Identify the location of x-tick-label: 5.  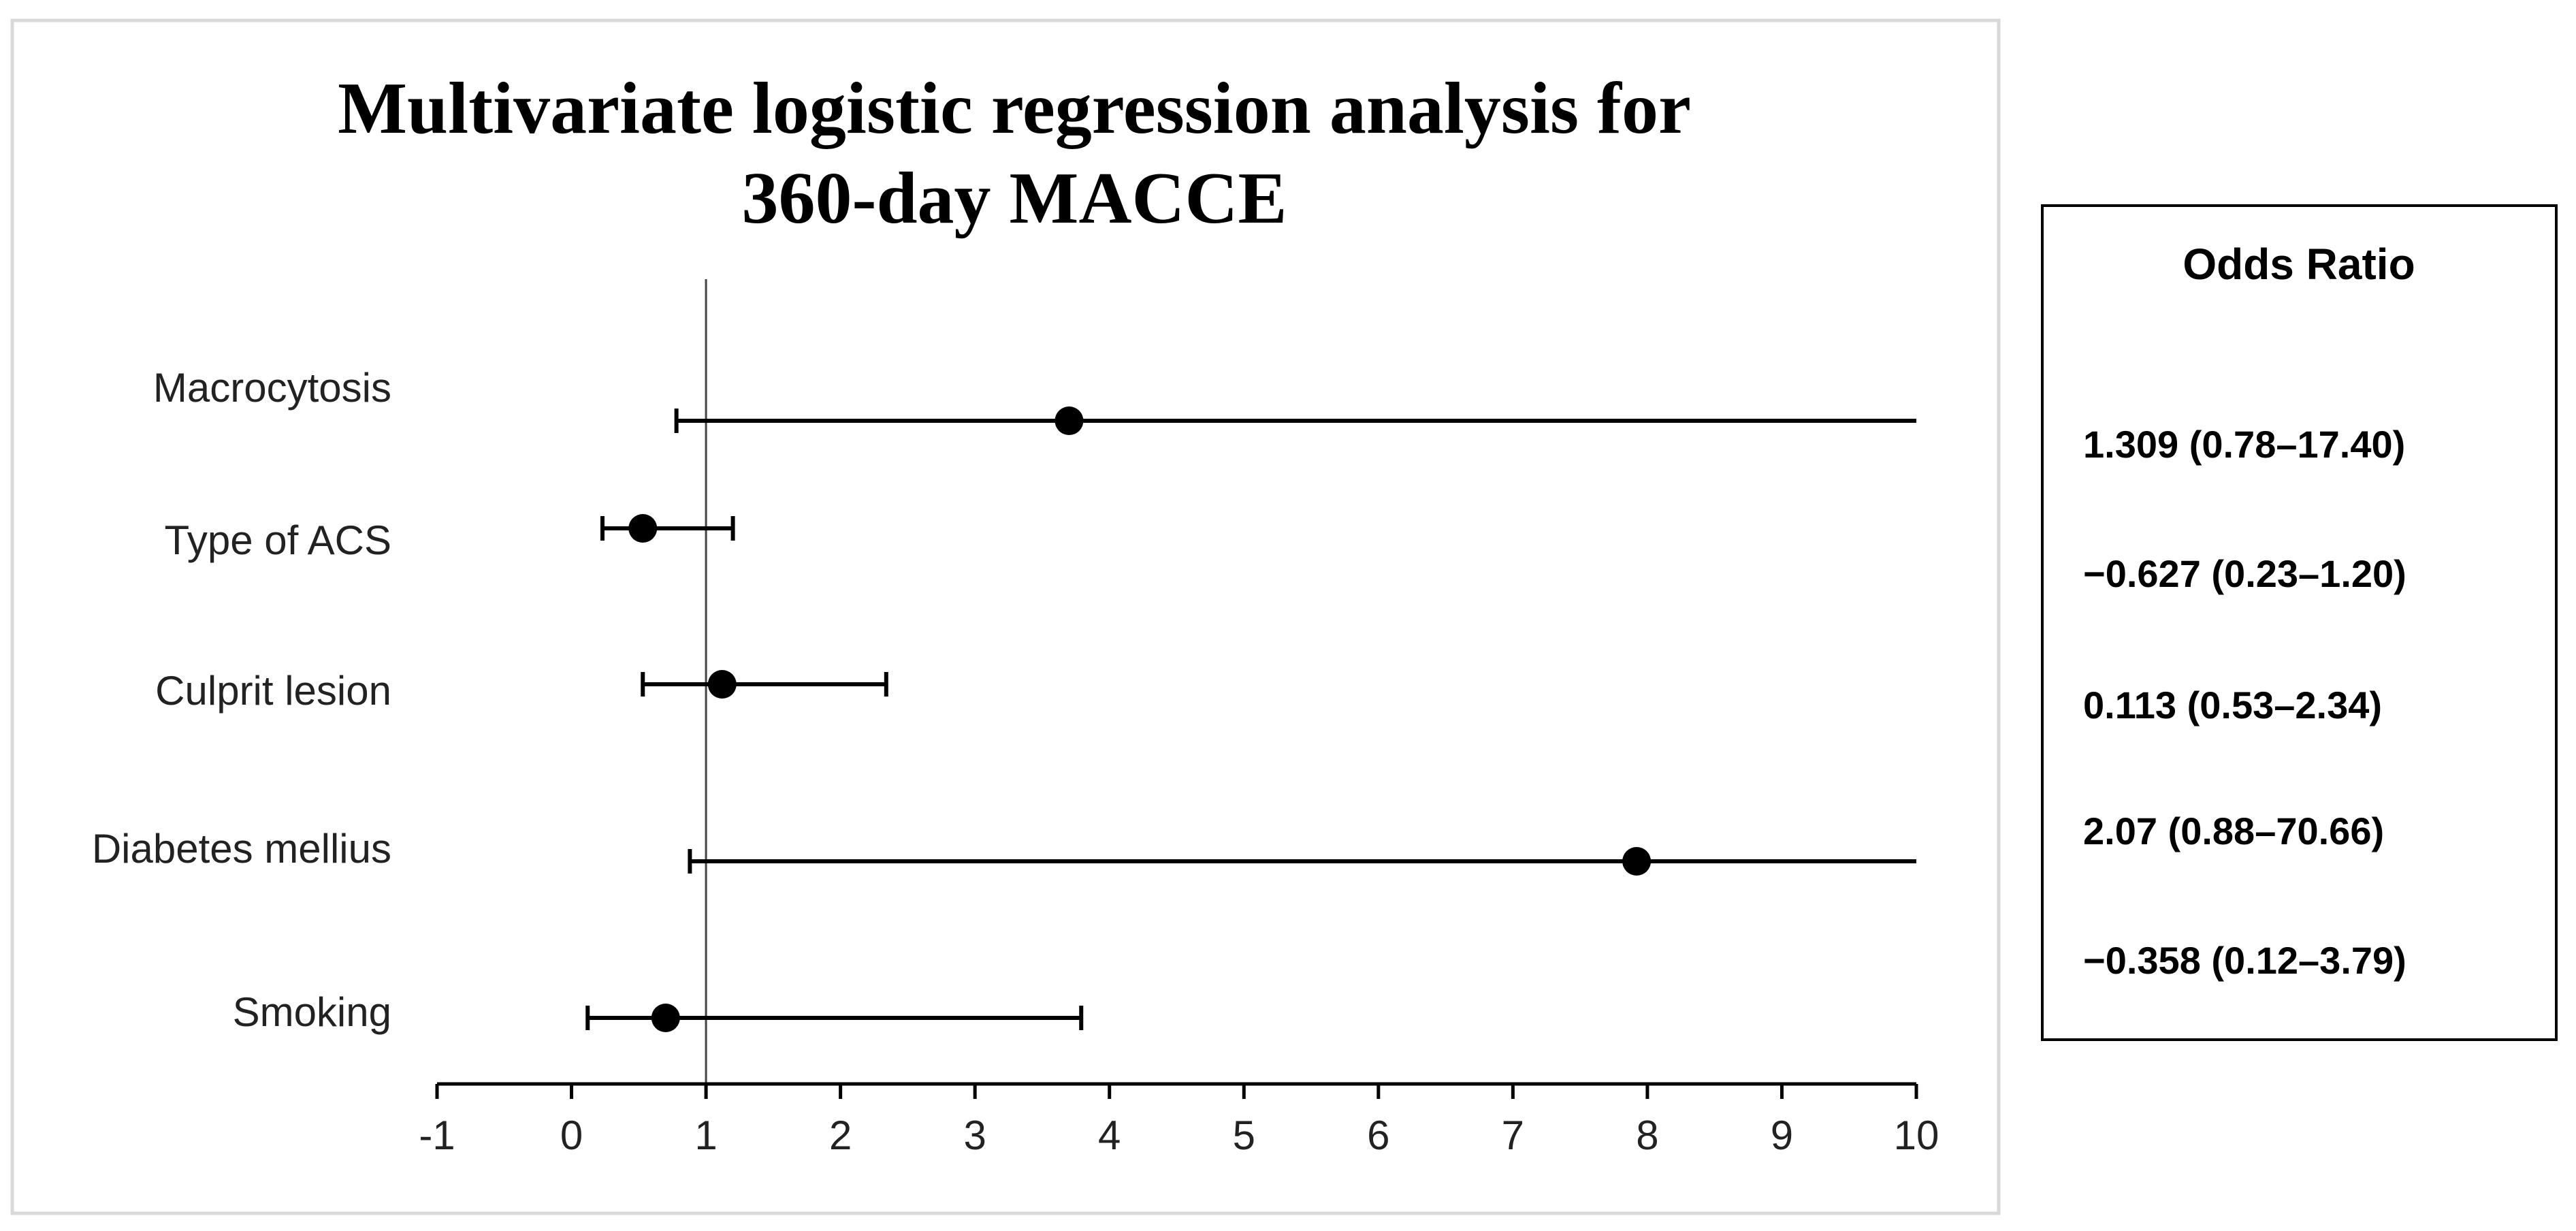
(1244, 1135).